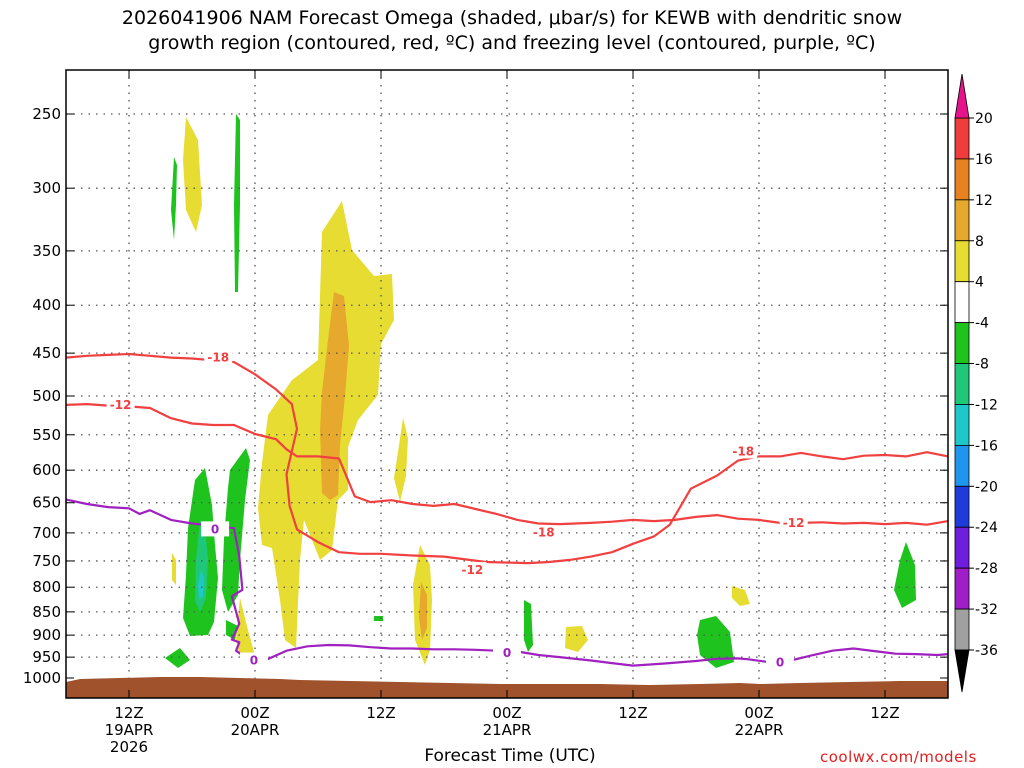 The height and width of the screenshot is (768, 1024). Describe the element at coordinates (46, 587) in the screenshot. I see `y-tick-label: 800` at that location.